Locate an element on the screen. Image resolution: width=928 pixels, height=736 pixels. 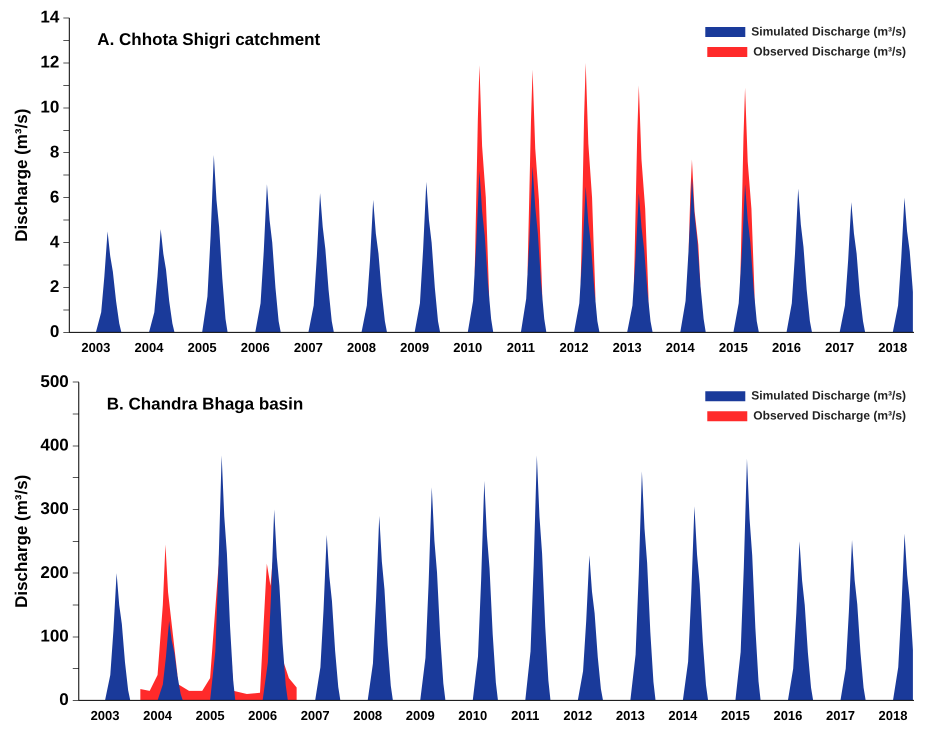
y-tick-label: 500 is located at coordinates (54, 381).